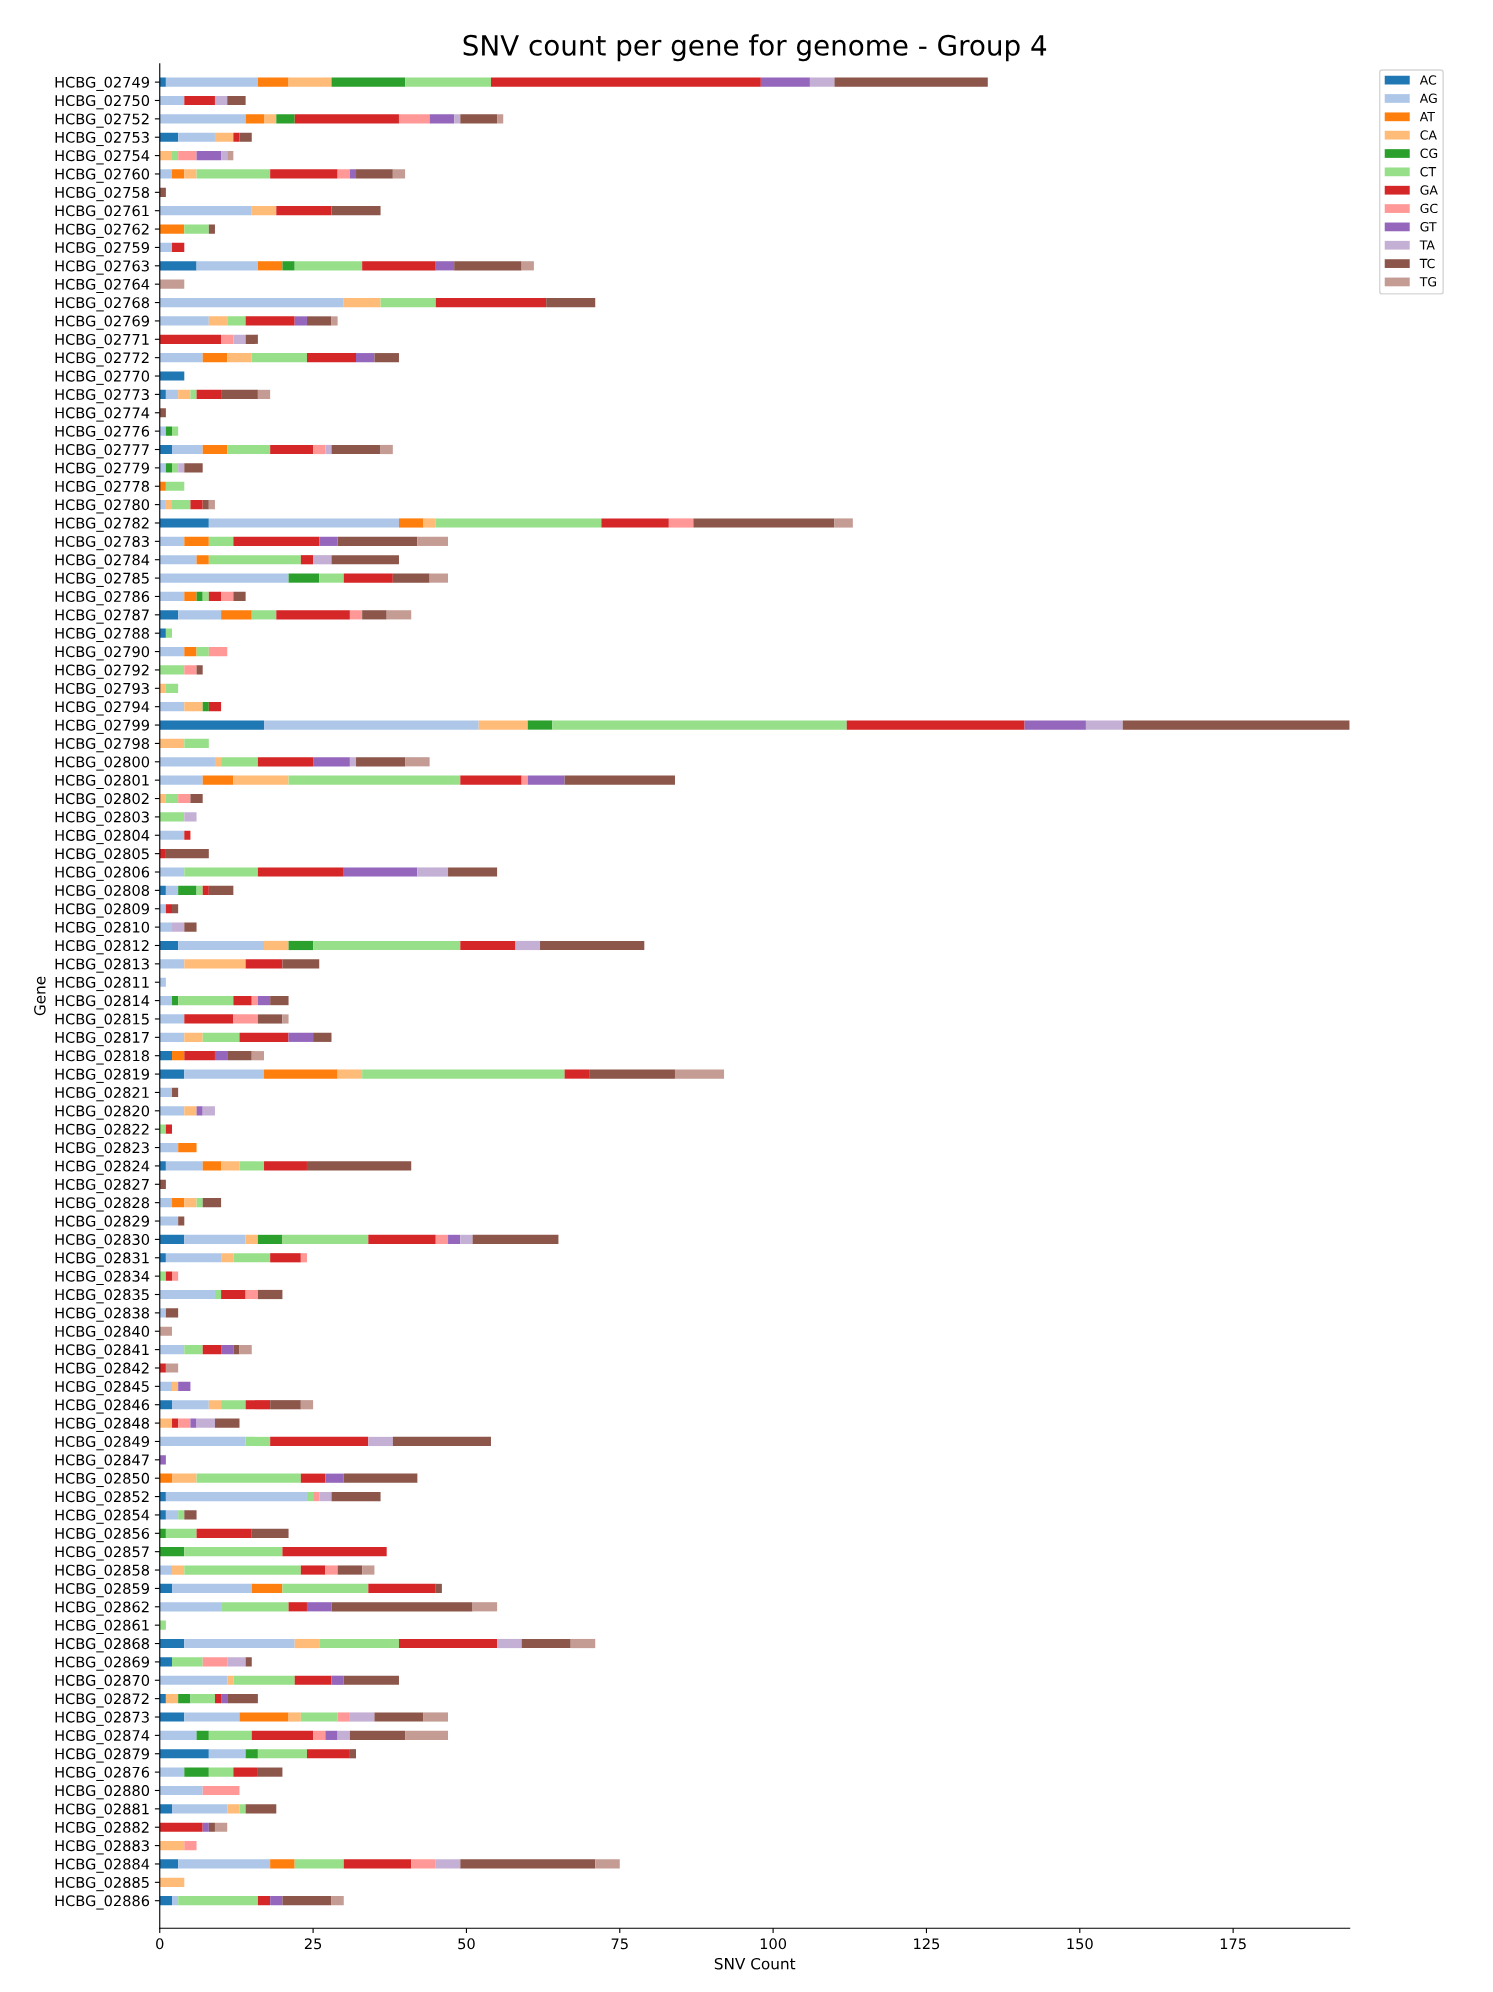 The height and width of the screenshot is (1992, 1493). I want to click on legend-label: CT, so click(1428, 171).